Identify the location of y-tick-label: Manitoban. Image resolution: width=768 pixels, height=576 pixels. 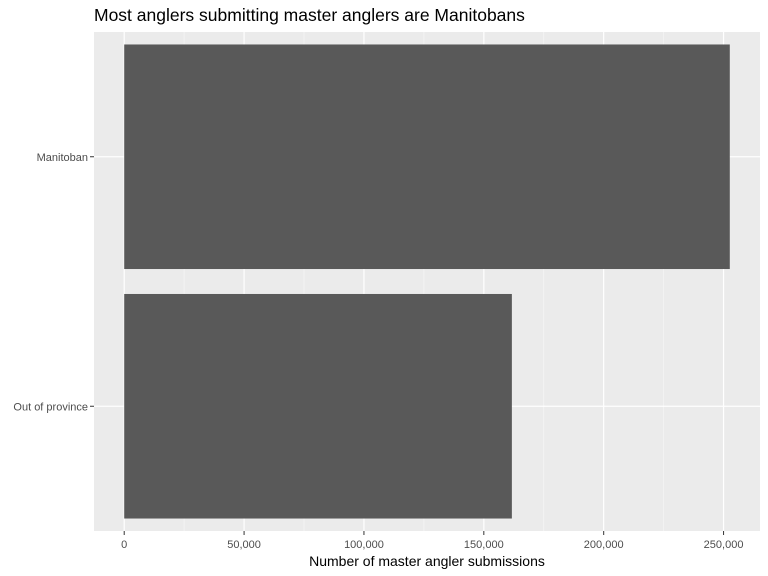
(62, 158).